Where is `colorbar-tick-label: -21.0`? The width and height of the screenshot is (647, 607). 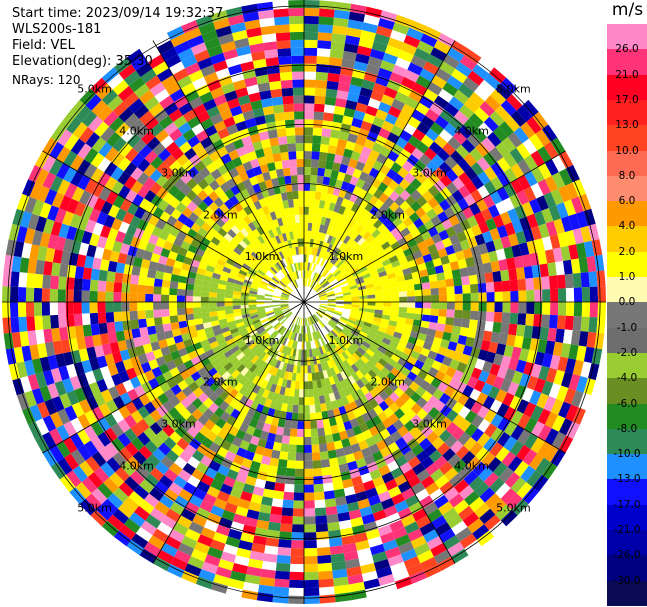 colorbar-tick-label: -21.0 is located at coordinates (627, 530).